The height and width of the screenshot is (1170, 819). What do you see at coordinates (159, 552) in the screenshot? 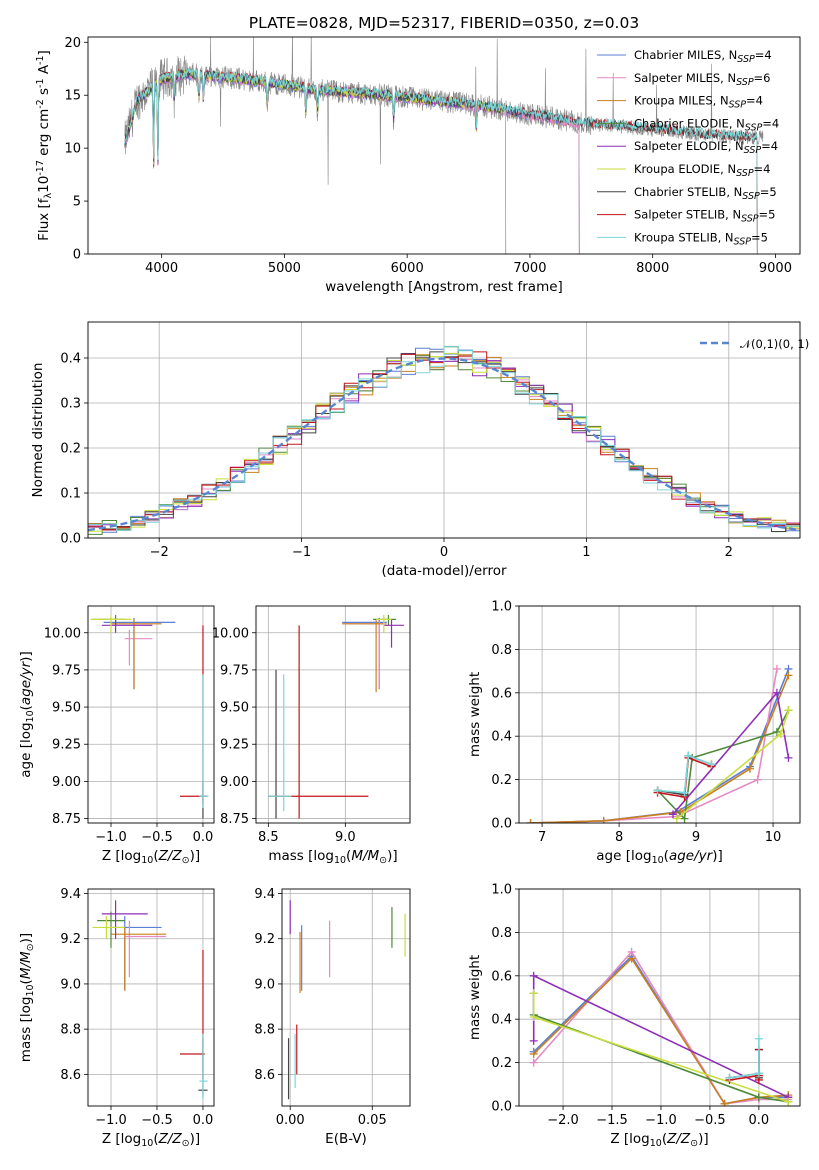
I see `x-tick-label: −2` at bounding box center [159, 552].